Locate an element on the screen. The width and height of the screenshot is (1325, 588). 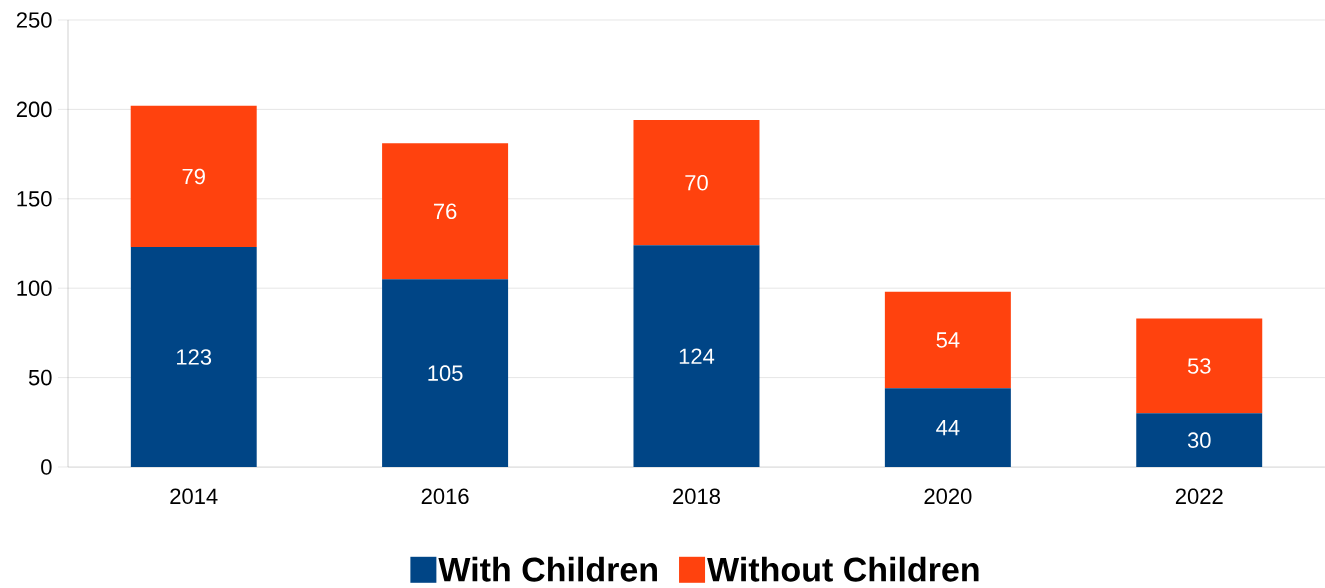
x-tick-label: 2022 is located at coordinates (1199, 496).